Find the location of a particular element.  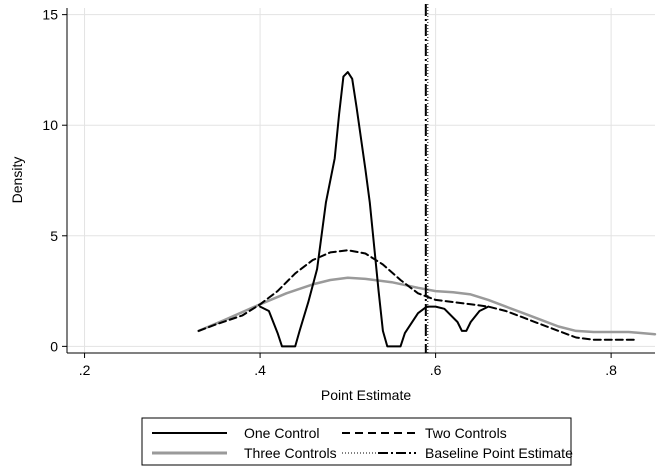

y-tick-label: 5 is located at coordinates (54, 236).